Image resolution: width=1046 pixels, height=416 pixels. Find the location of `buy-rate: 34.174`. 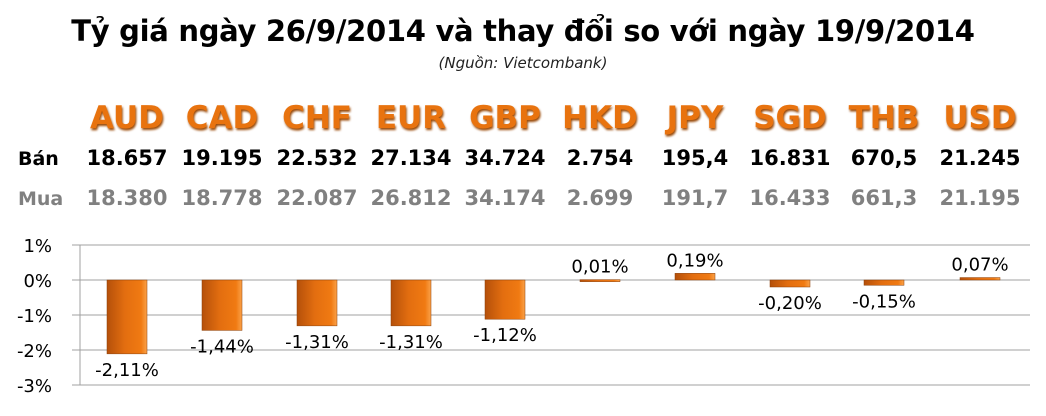

buy-rate: 34.174 is located at coordinates (505, 198).